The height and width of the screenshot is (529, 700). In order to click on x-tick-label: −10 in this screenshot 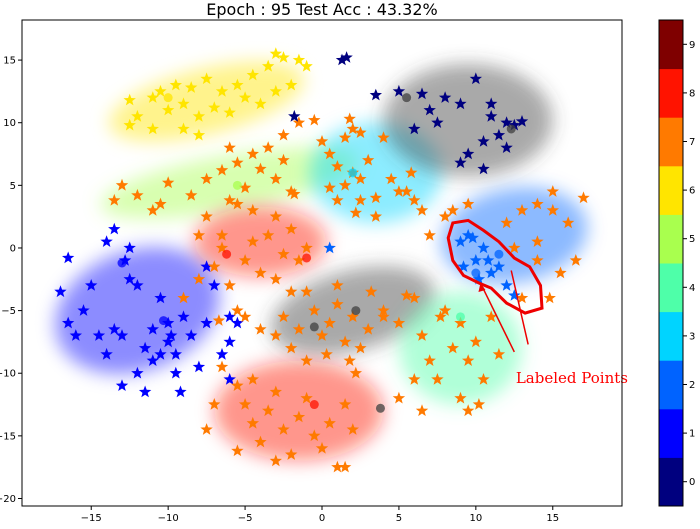, I will do `click(168, 518)`.